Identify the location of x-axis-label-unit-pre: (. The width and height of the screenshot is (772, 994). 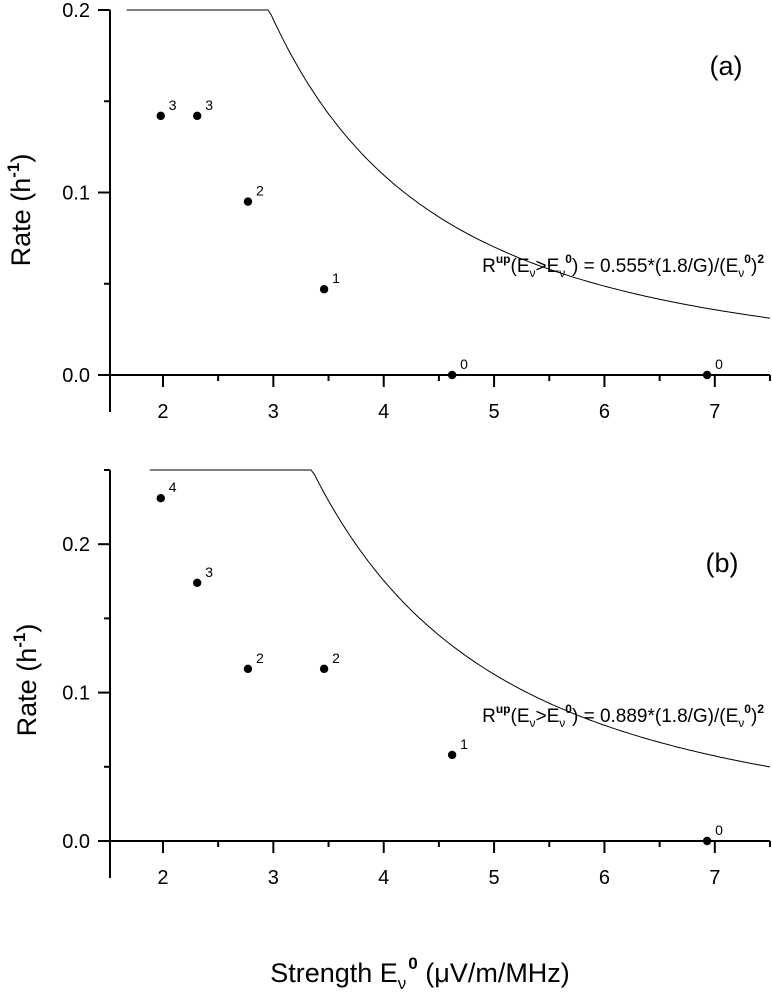
(426, 973).